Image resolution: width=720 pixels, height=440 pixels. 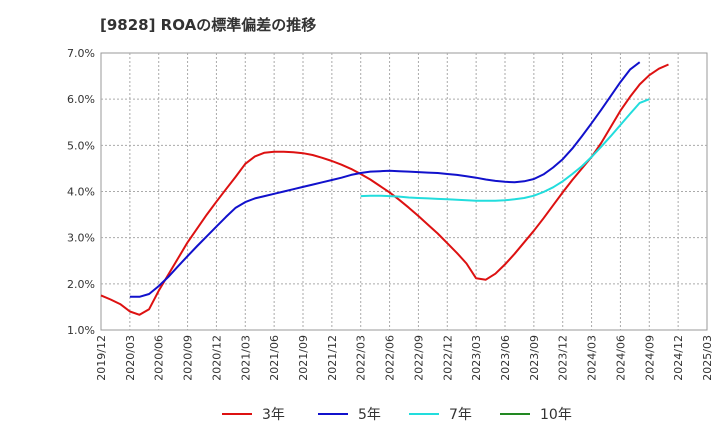 What do you see at coordinates (534, 358) in the screenshot?
I see `x-tick-label: 2023/09` at bounding box center [534, 358].